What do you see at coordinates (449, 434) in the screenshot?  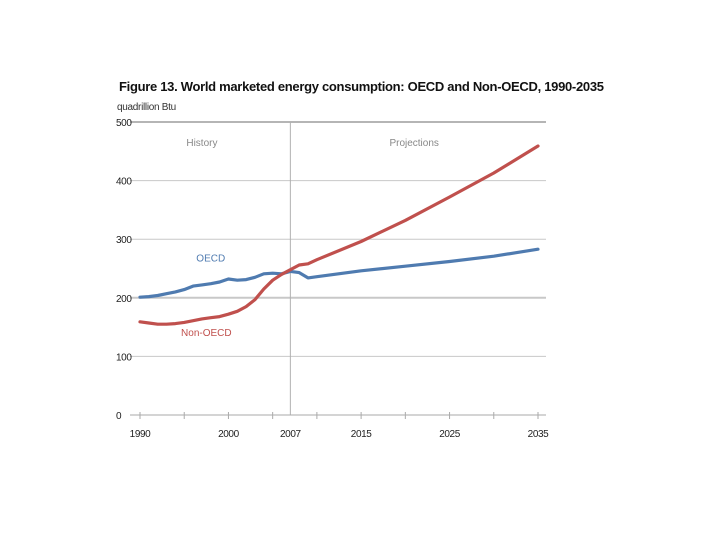 I see `x-tick-label: 2025` at bounding box center [449, 434].